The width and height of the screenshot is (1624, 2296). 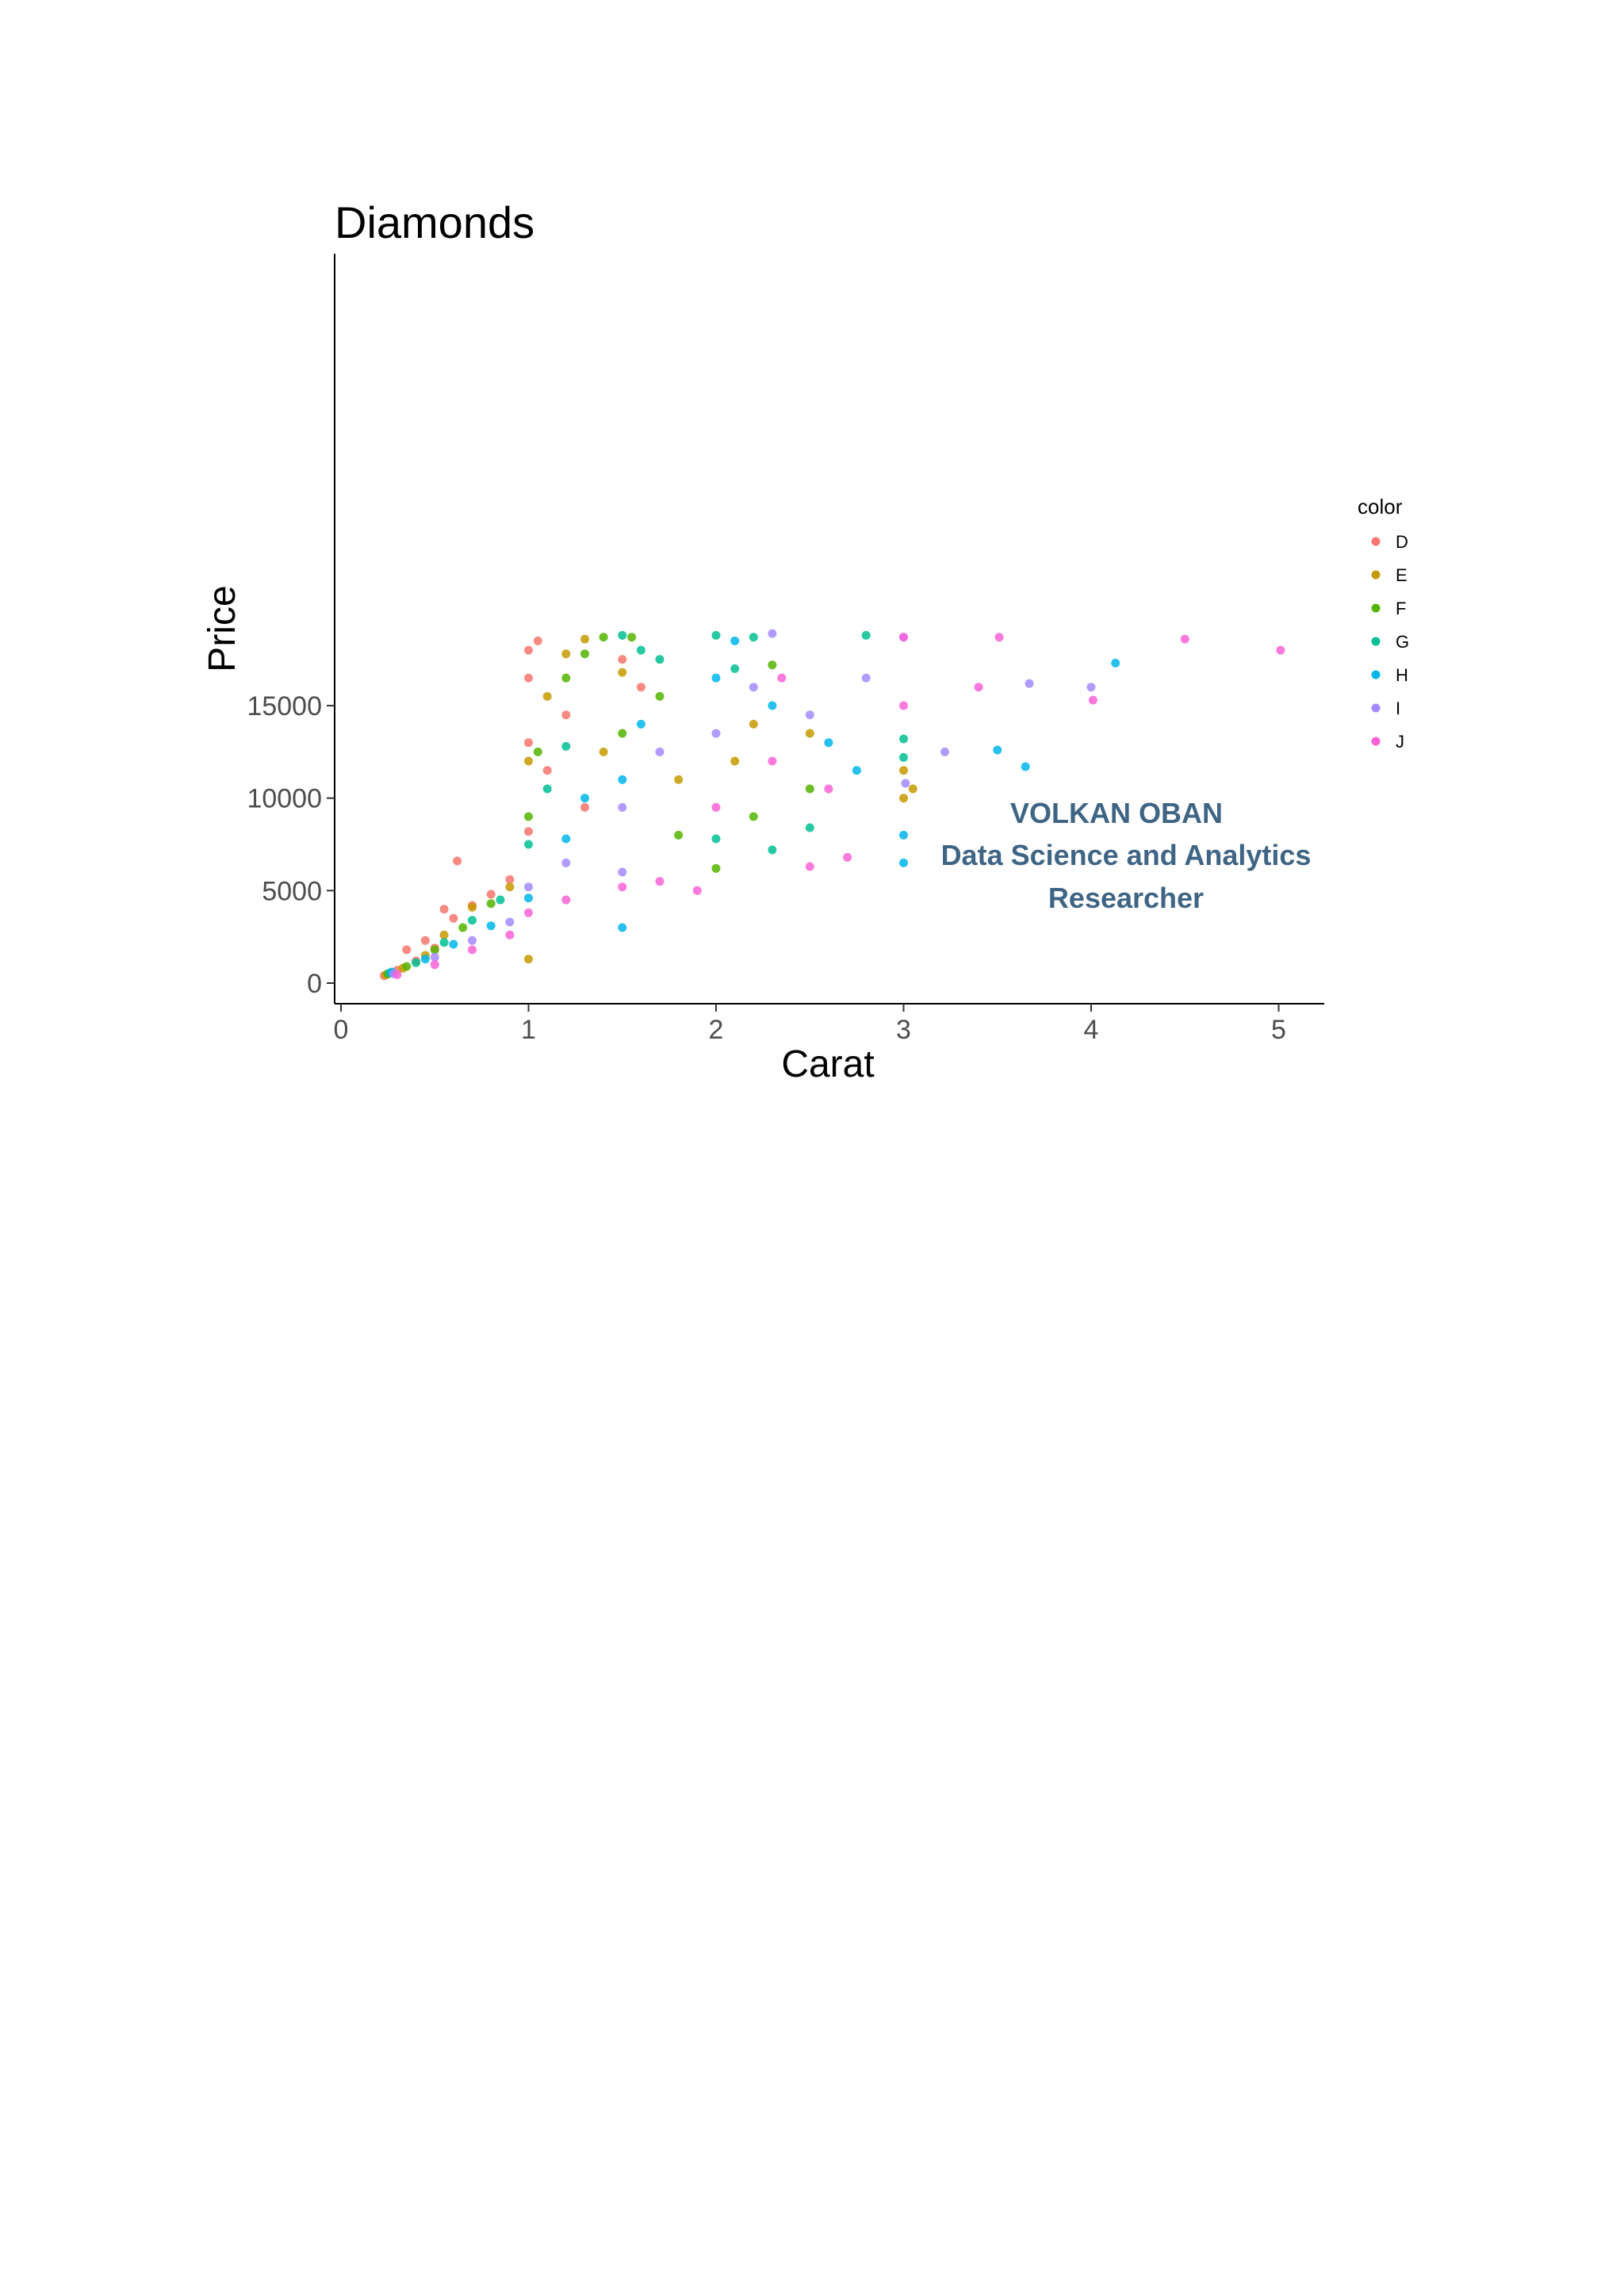 I want to click on legend-key-G, so click(x=1376, y=642).